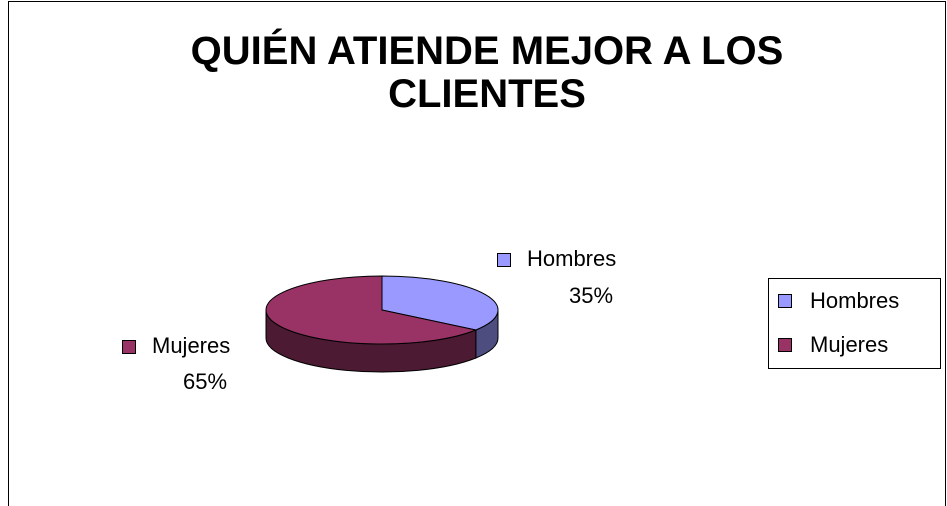 The height and width of the screenshot is (506, 947). Describe the element at coordinates (571, 258) in the screenshot. I see `category-label: Hombres` at that location.